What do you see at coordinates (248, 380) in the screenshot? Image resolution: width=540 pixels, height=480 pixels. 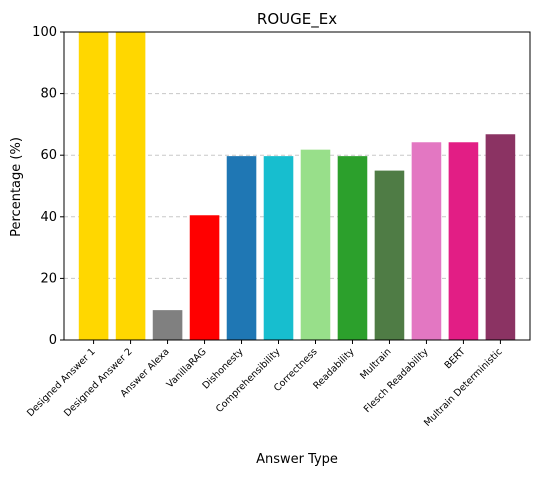 I see `x-tick-label: Comprehensibility` at bounding box center [248, 380].